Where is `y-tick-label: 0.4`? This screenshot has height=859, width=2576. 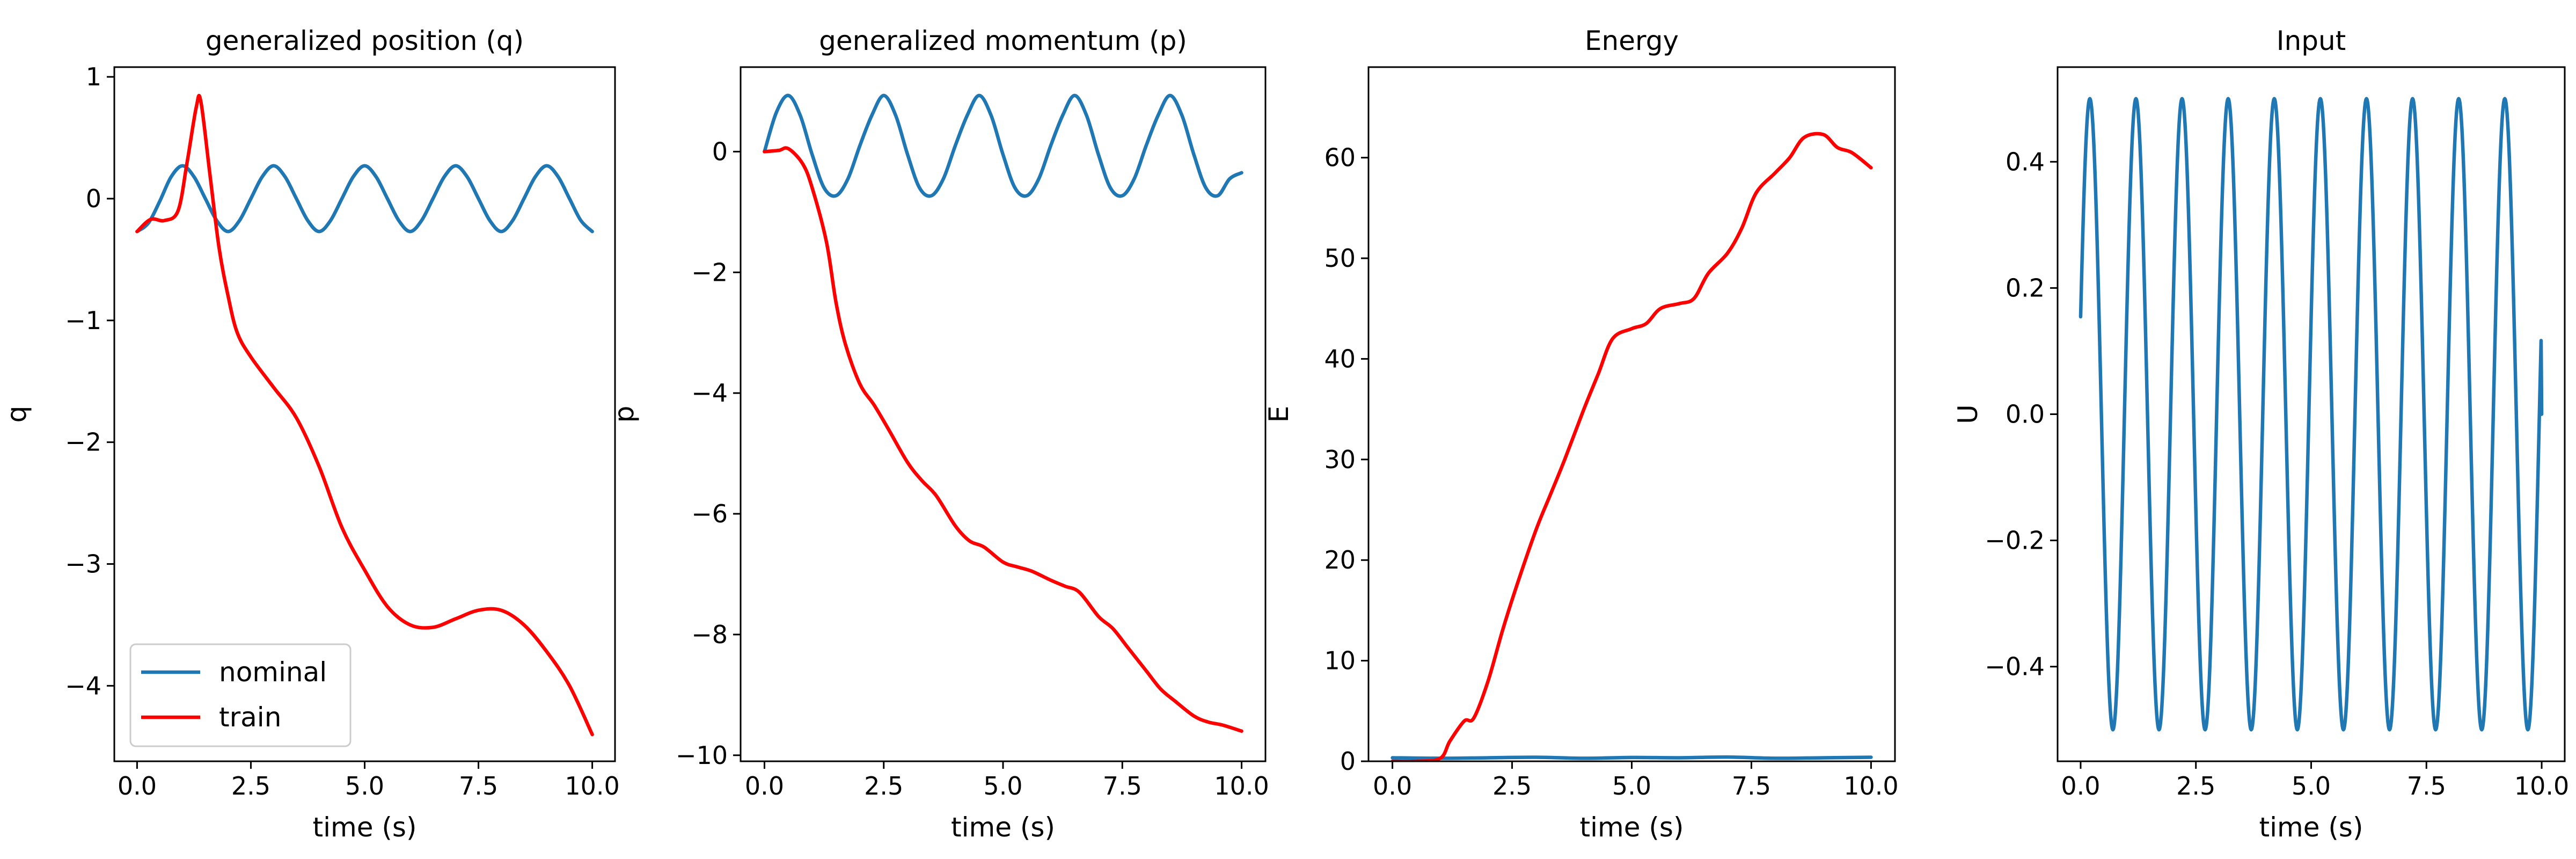
y-tick-label: 0.4 is located at coordinates (2025, 161).